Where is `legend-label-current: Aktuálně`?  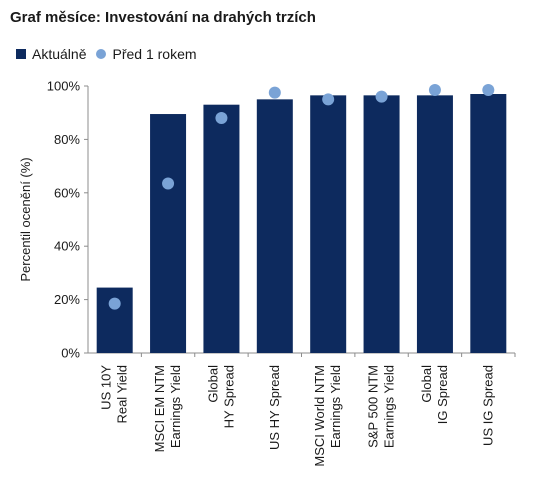 legend-label-current: Aktuálně is located at coordinates (59, 54).